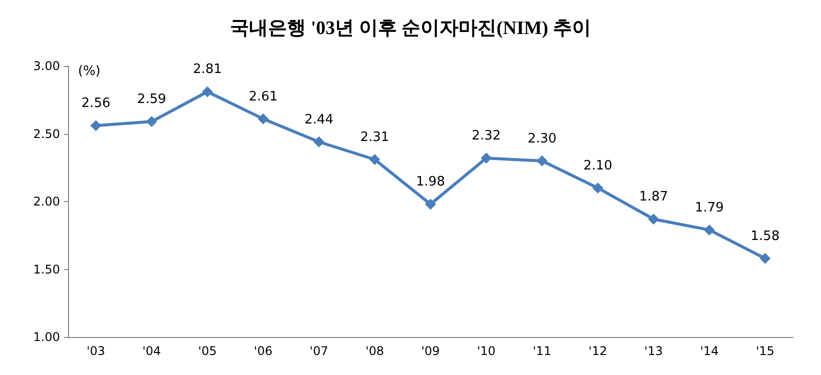  I want to click on x-tick-label: '04, so click(151, 351).